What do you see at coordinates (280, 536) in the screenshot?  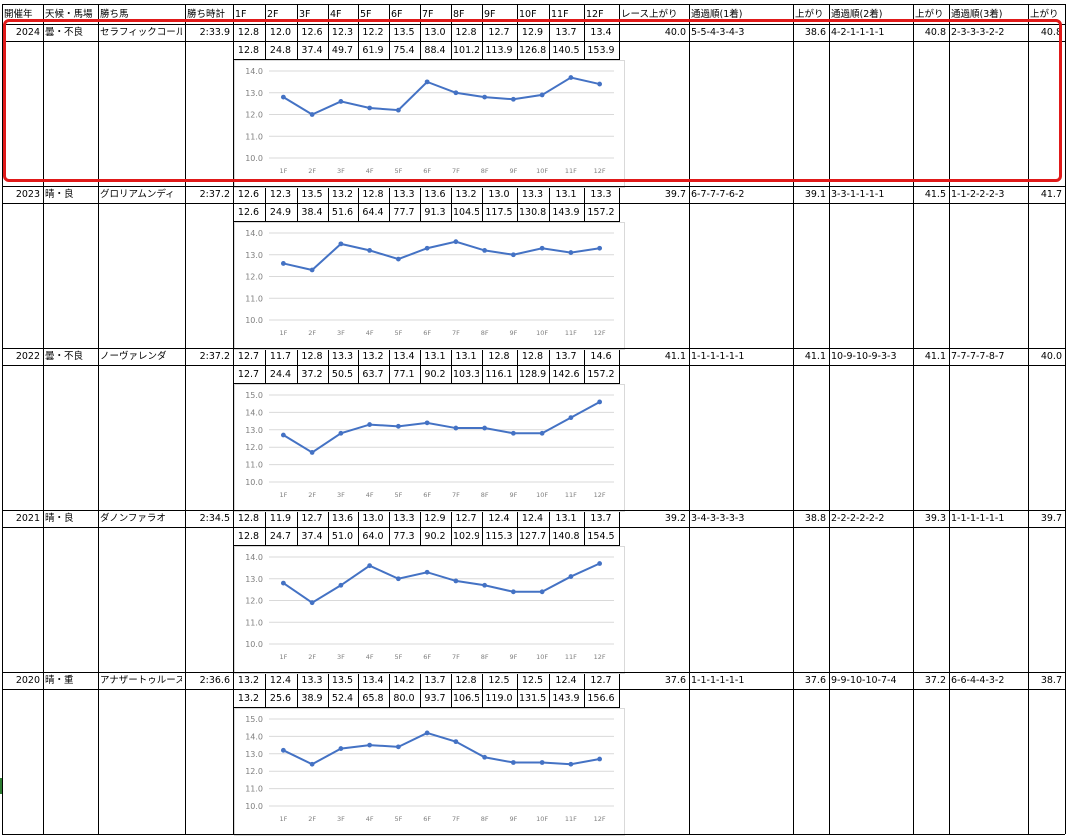 I see `cumulative-time: 24.7` at bounding box center [280, 536].